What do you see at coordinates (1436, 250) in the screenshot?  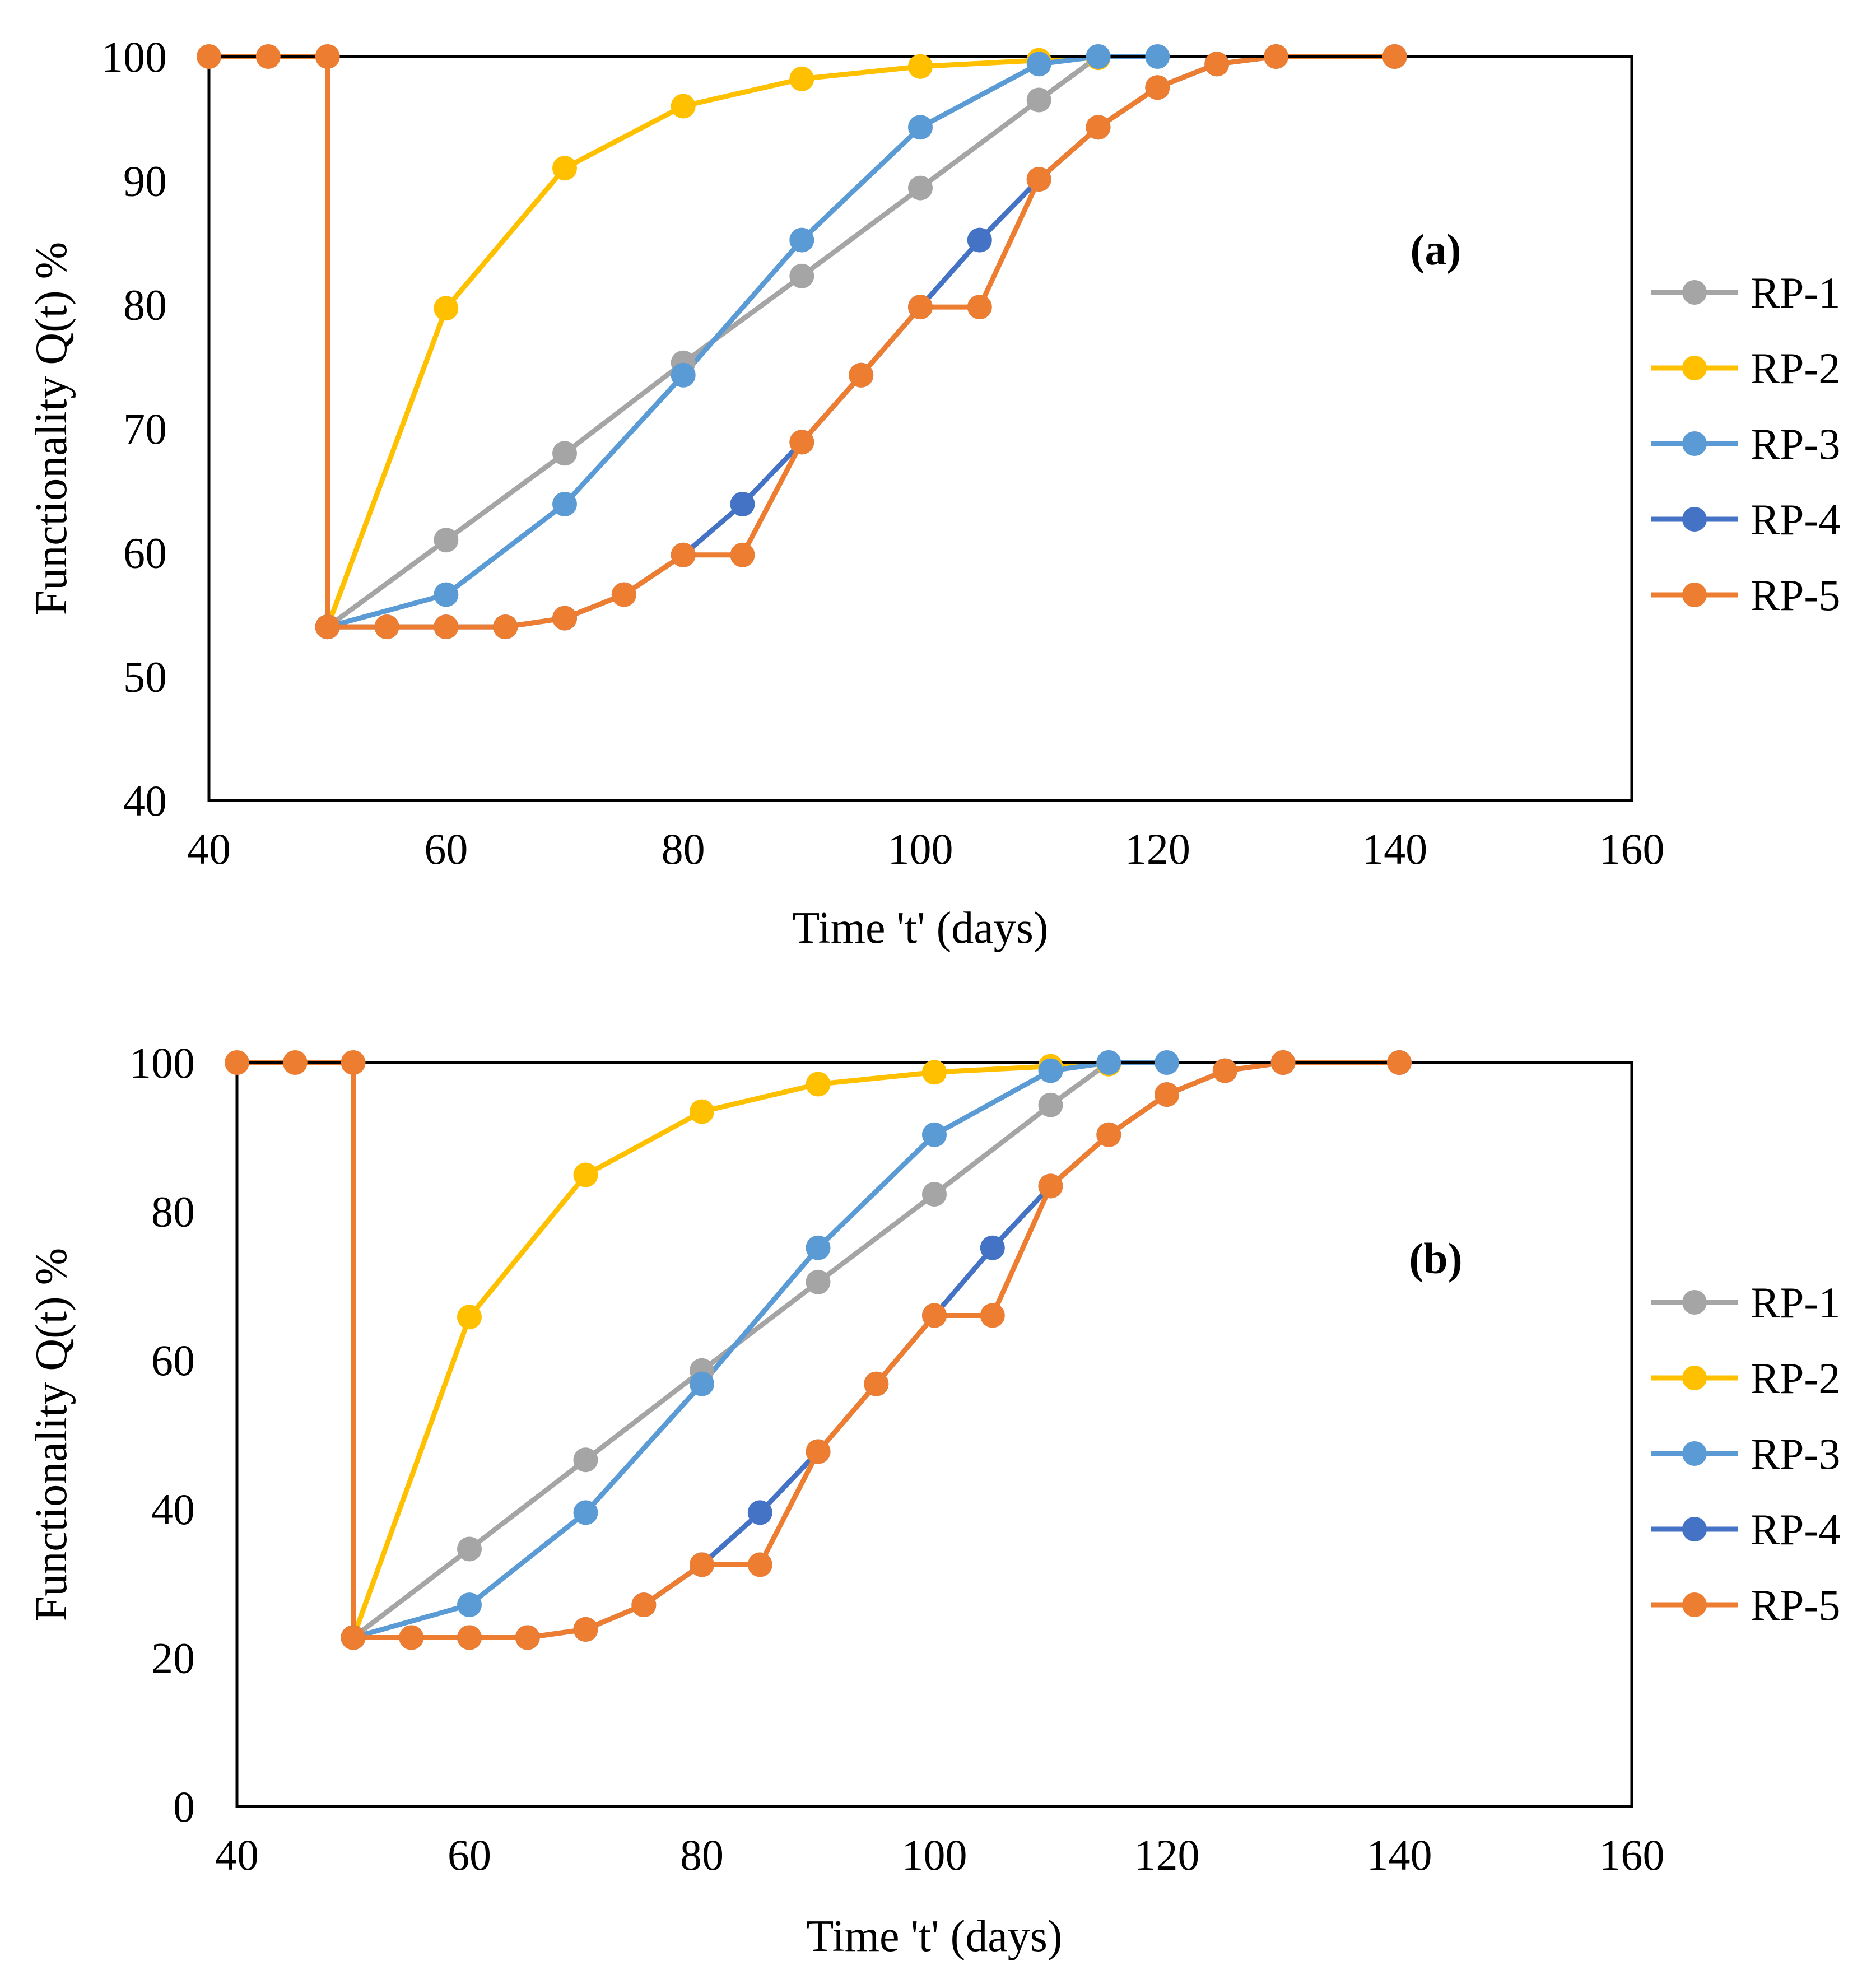 I see `panel-label: (a)` at bounding box center [1436, 250].